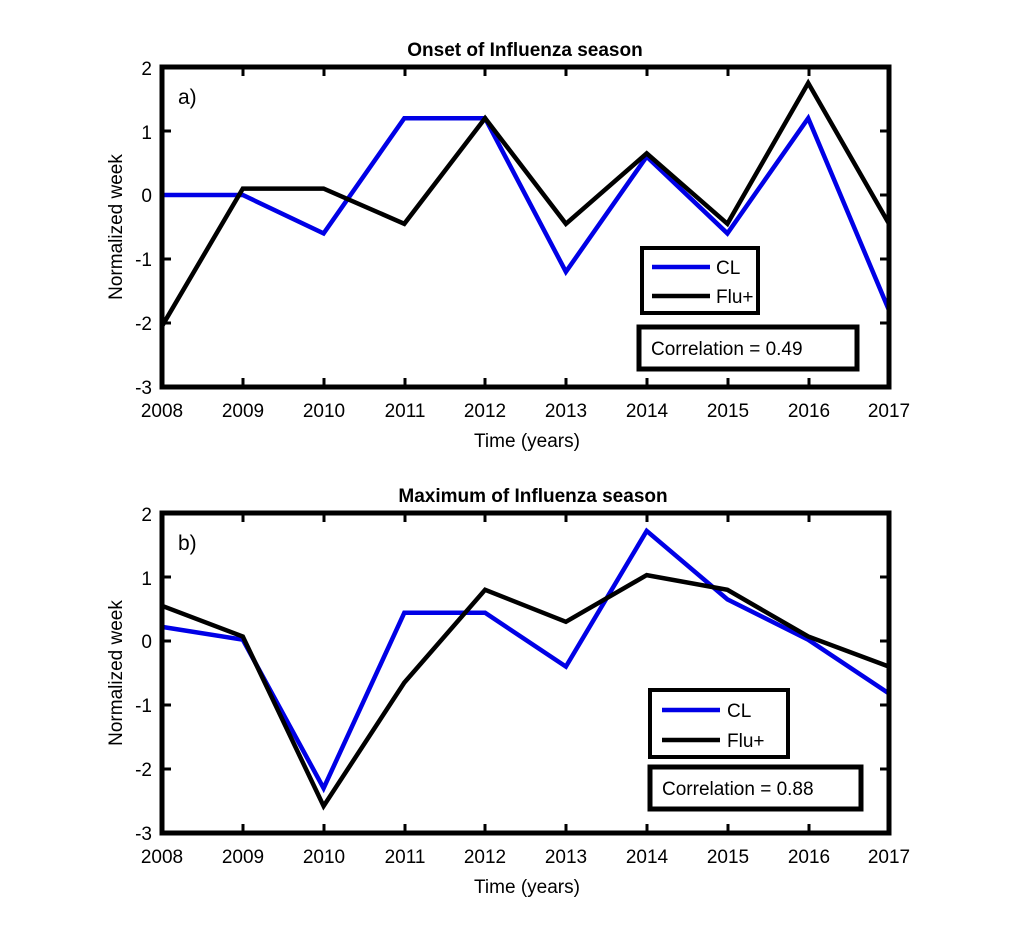 The image size is (1024, 932). Describe the element at coordinates (647, 411) in the screenshot. I see `panel-a-x-tick: 2014` at that location.